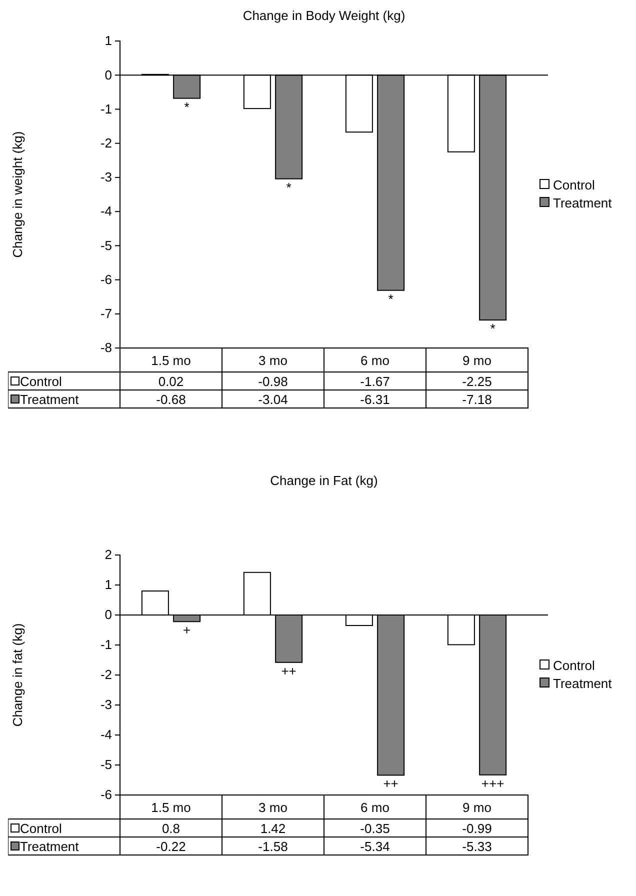 This screenshot has width=636, height=896. Describe the element at coordinates (171, 846) in the screenshot. I see `data-label: -0.22` at that location.